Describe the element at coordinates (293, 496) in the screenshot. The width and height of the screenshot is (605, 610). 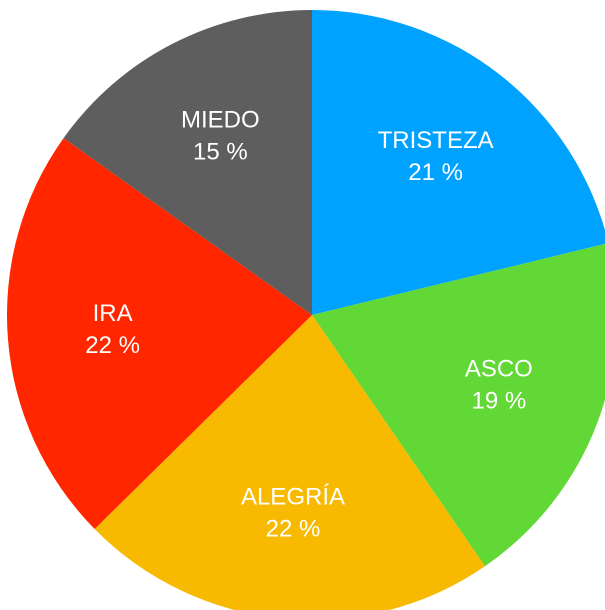
I see `slice-label: ALEGRÍA` at that location.